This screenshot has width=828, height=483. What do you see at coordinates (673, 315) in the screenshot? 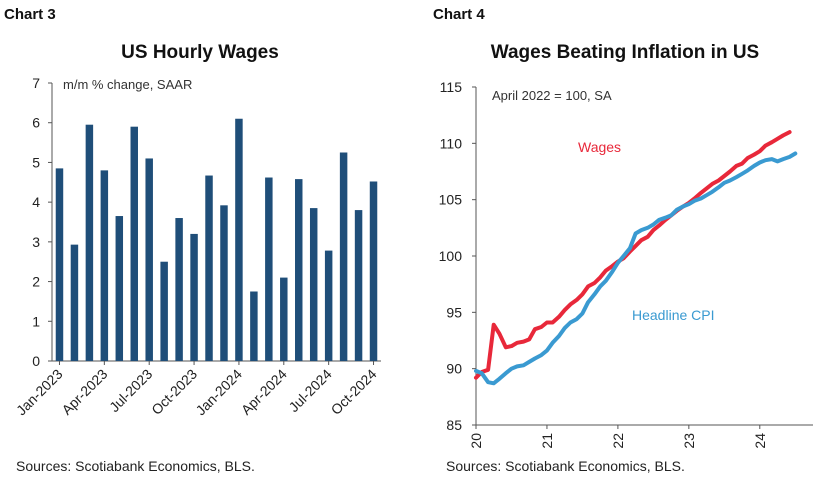
I see `cpi-series-label: Headline CPI` at bounding box center [673, 315].